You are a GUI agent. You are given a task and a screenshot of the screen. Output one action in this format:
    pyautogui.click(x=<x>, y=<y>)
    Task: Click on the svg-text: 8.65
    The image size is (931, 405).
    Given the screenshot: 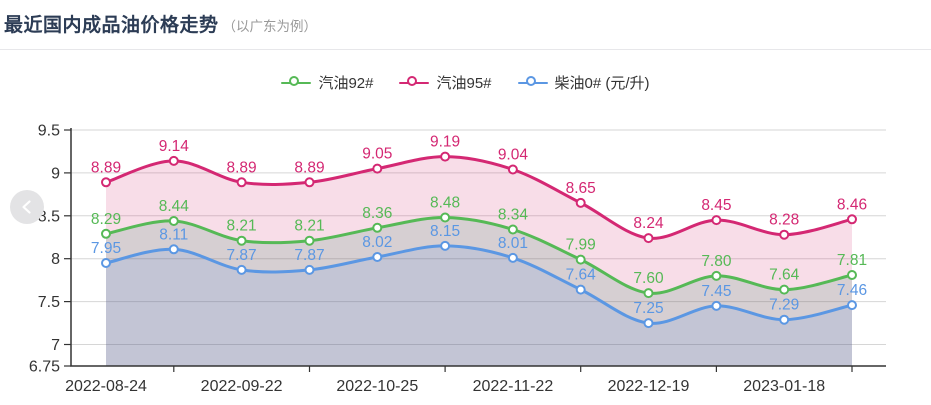 What is the action you would take?
    pyautogui.click(x=581, y=188)
    